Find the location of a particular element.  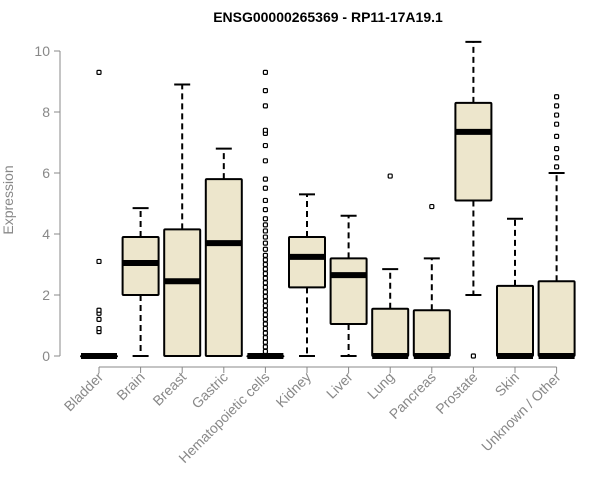

box-unknown-other is located at coordinates (556, 226).